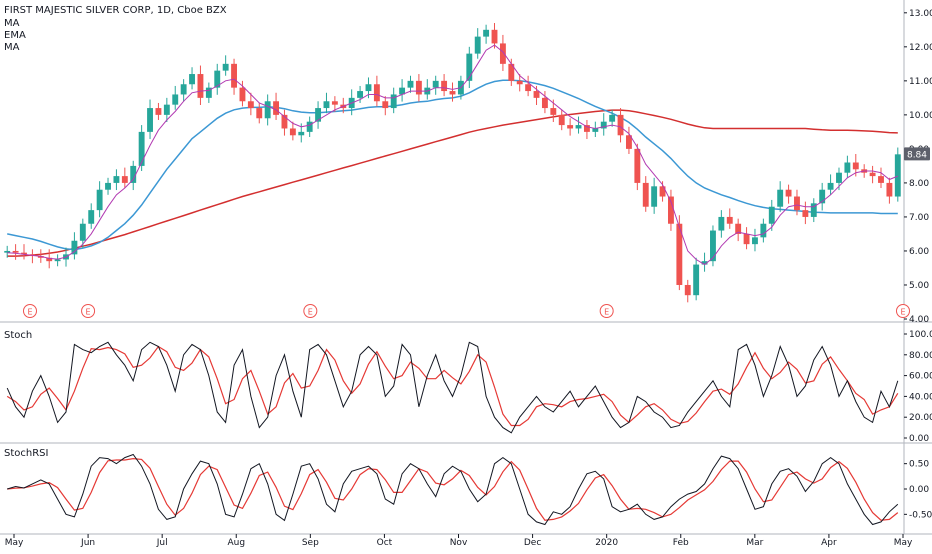 Image resolution: width=932 pixels, height=554 pixels. Describe the element at coordinates (919, 465) in the screenshot. I see `stochrsi-tick-label: 0.50` at that location.